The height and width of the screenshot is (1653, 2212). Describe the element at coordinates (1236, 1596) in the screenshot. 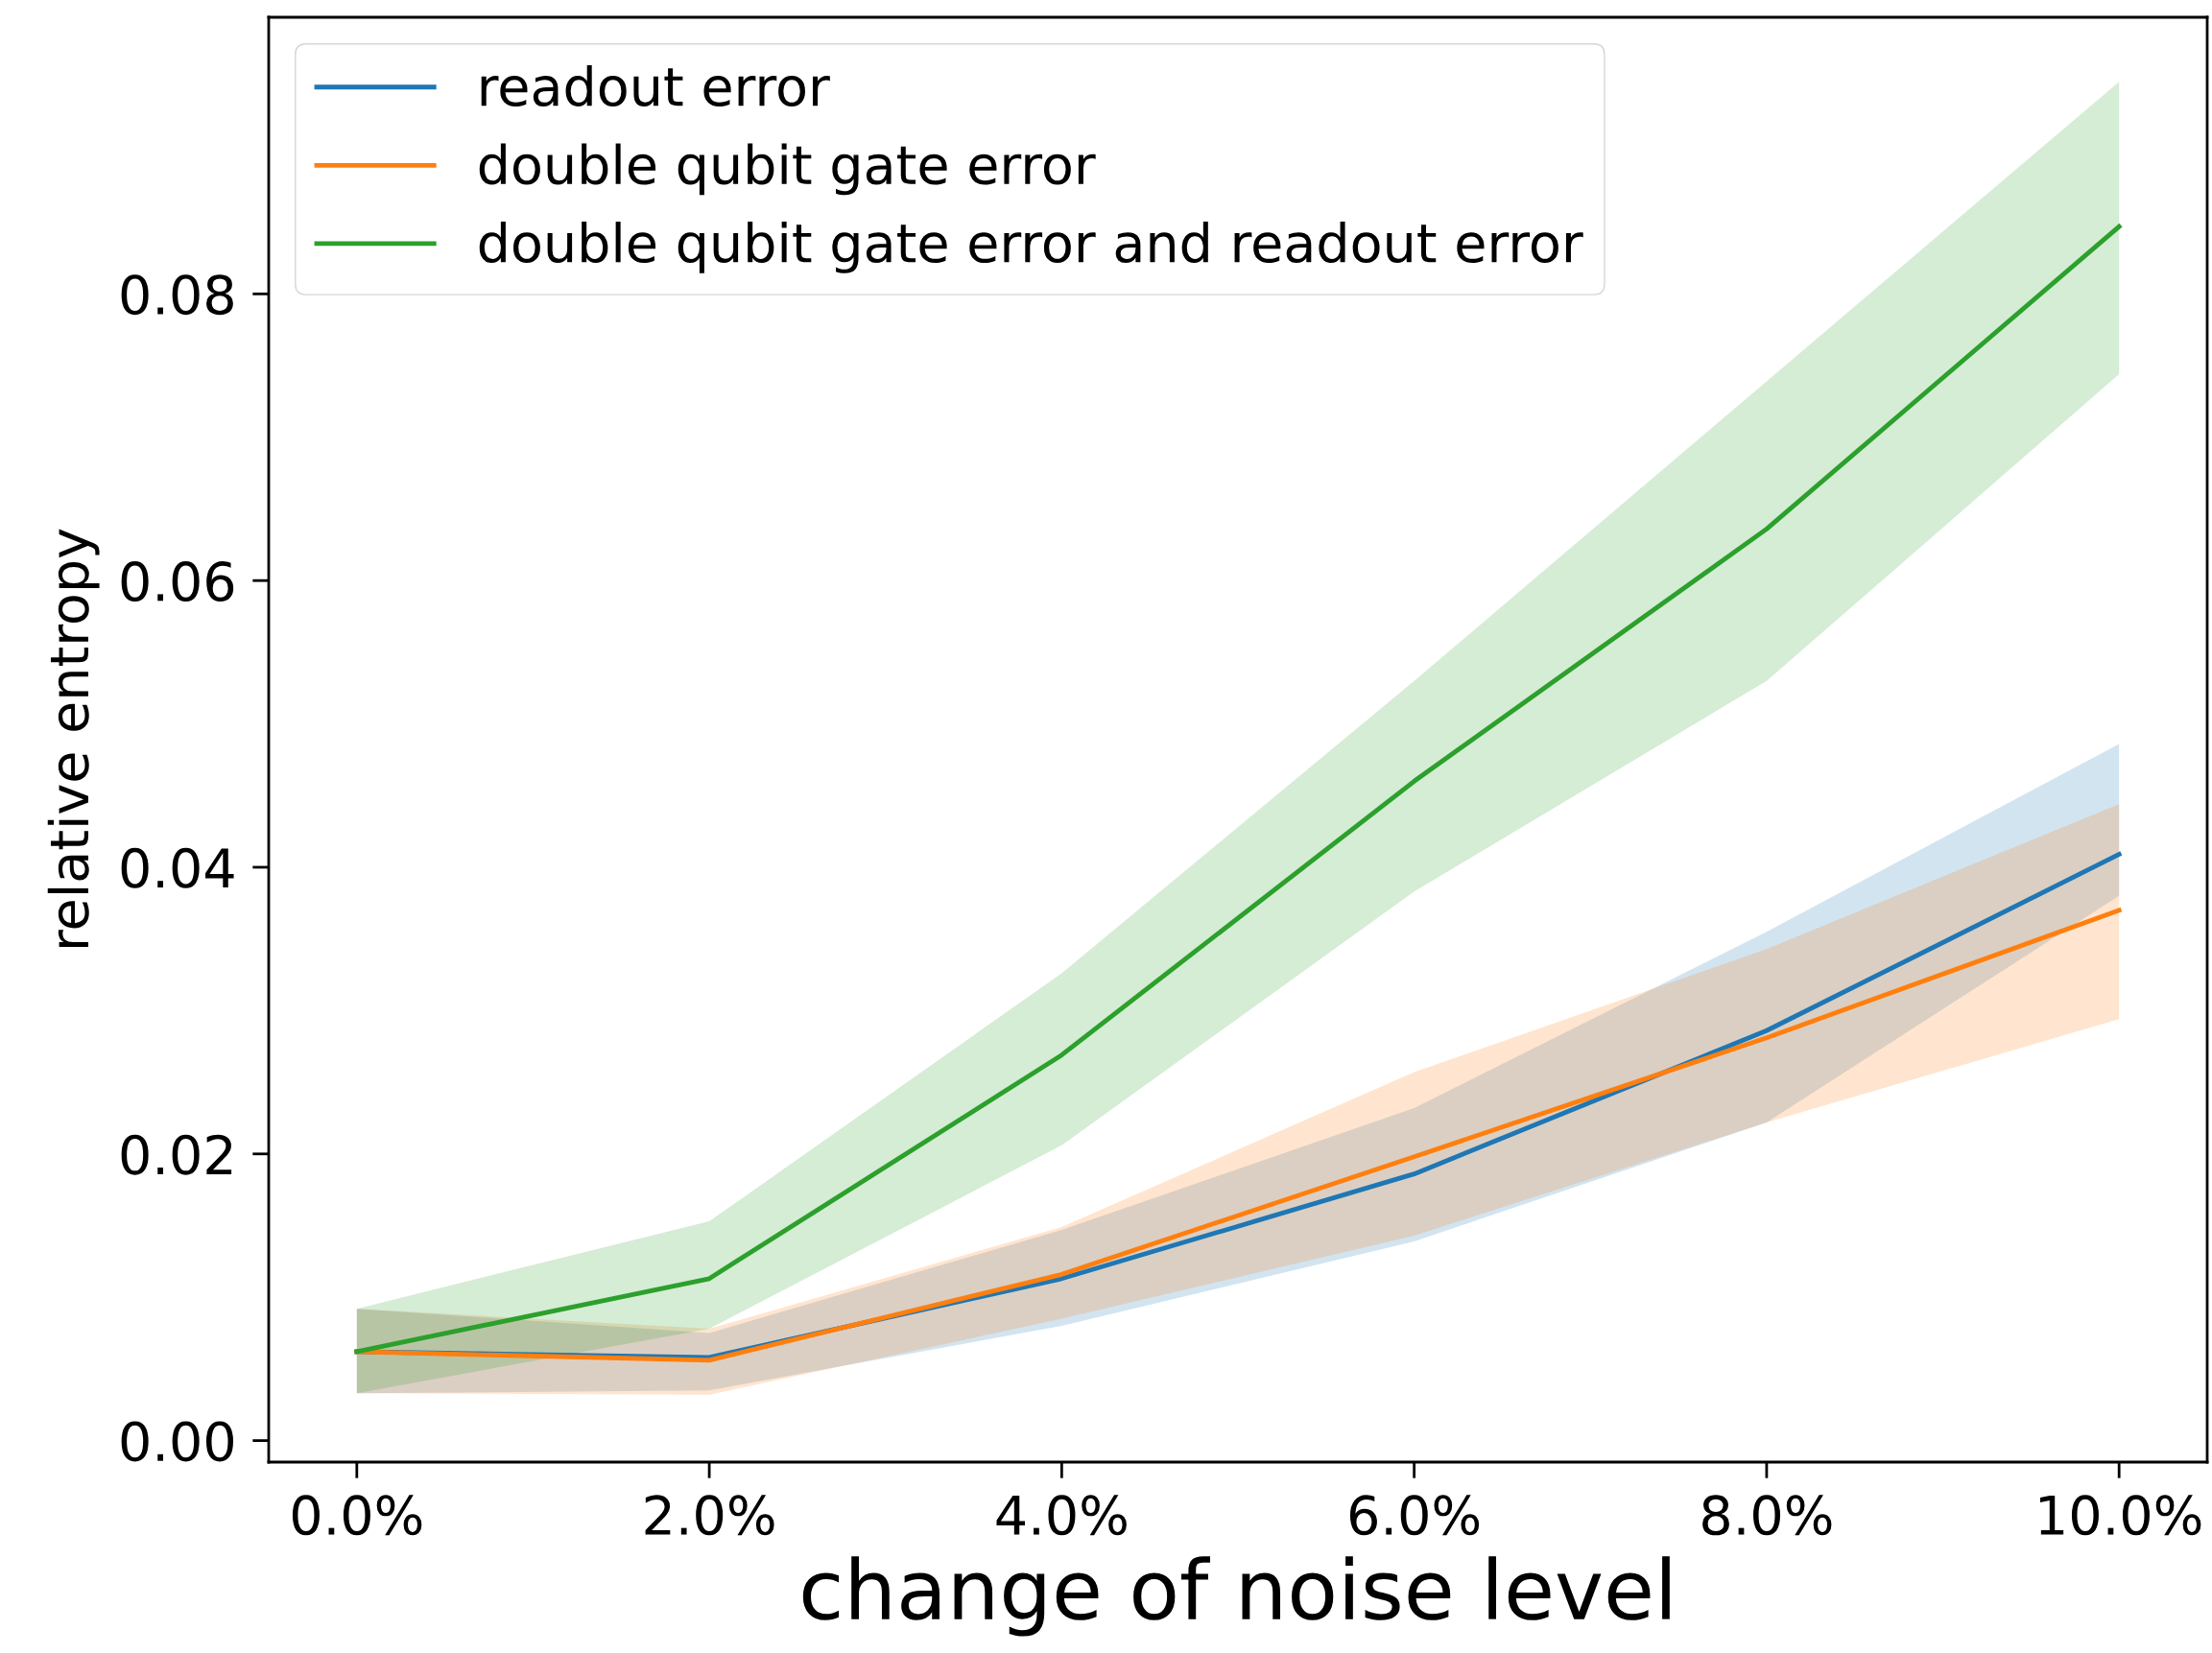

I see `x-axis-title: change of noise level` at that location.